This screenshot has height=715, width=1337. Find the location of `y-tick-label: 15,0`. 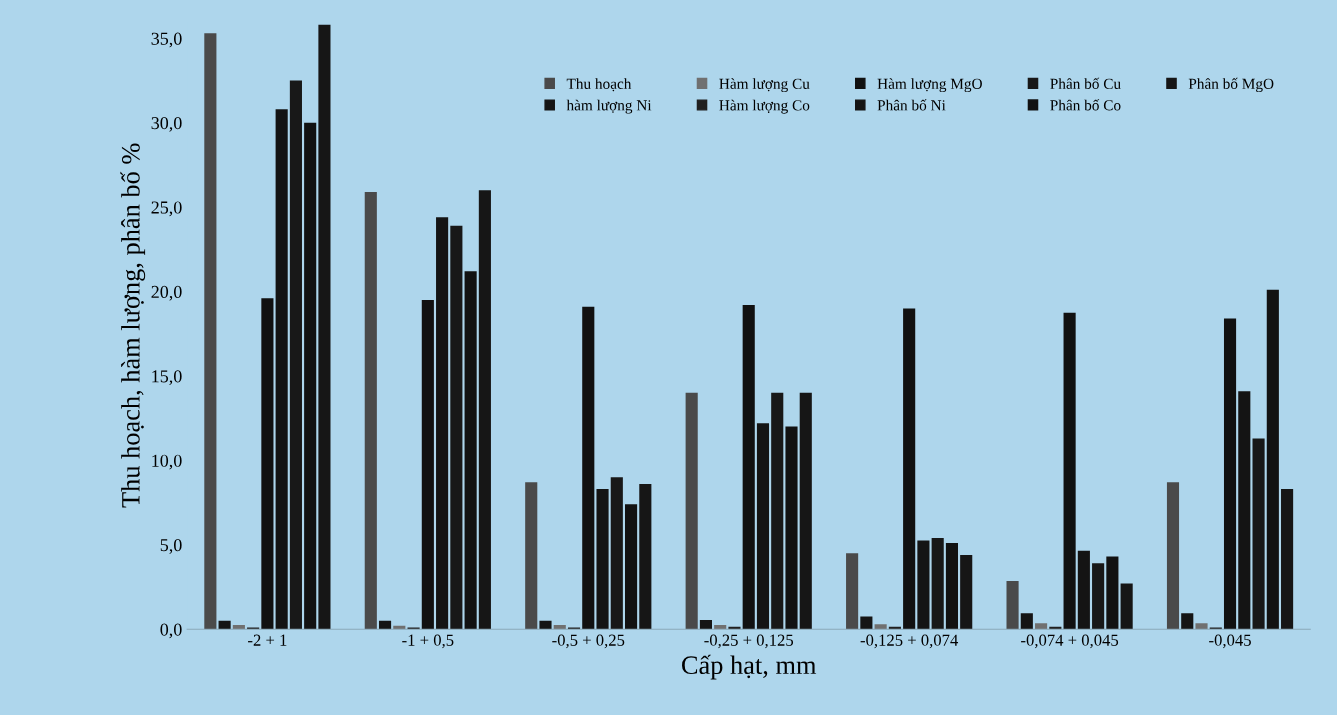

y-tick-label: 15,0 is located at coordinates (167, 378).